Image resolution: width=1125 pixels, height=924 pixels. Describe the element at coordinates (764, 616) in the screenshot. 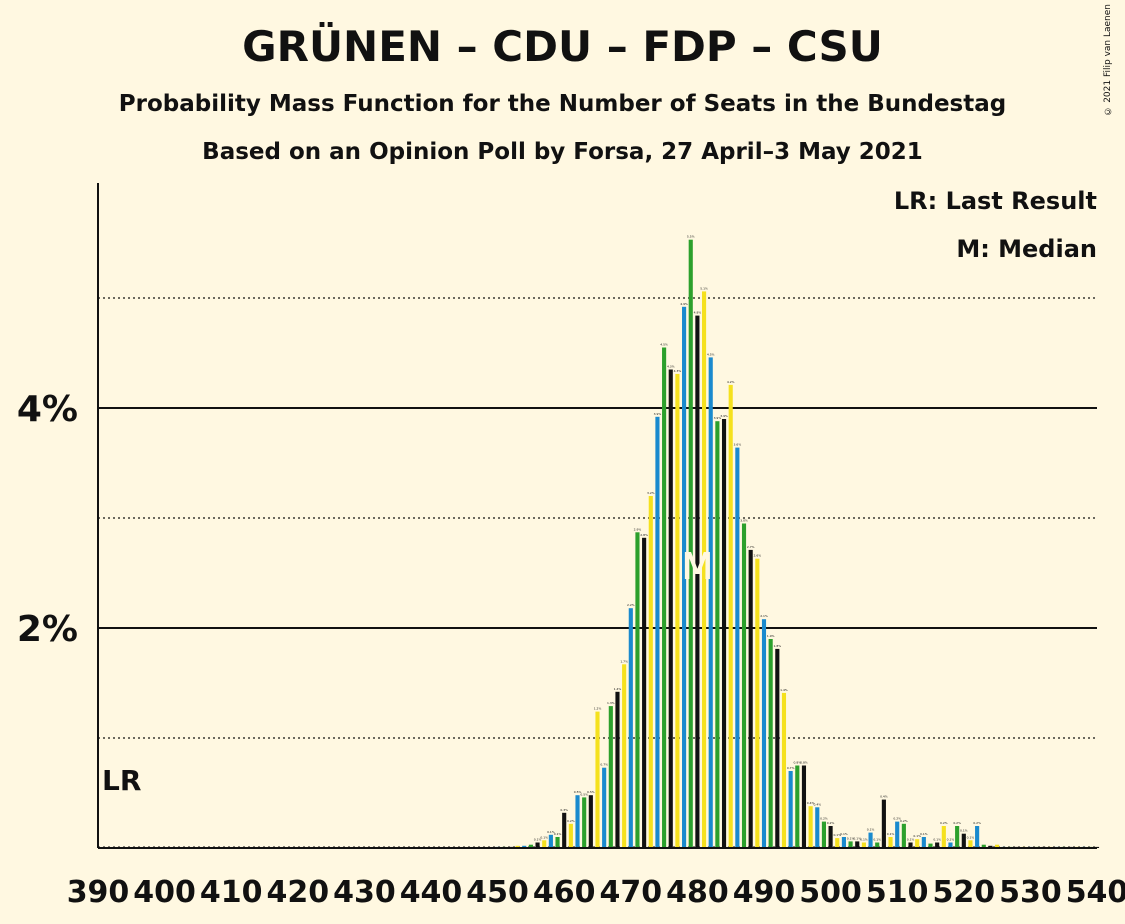

I see `bar-value-label: 2.1%` at that location.